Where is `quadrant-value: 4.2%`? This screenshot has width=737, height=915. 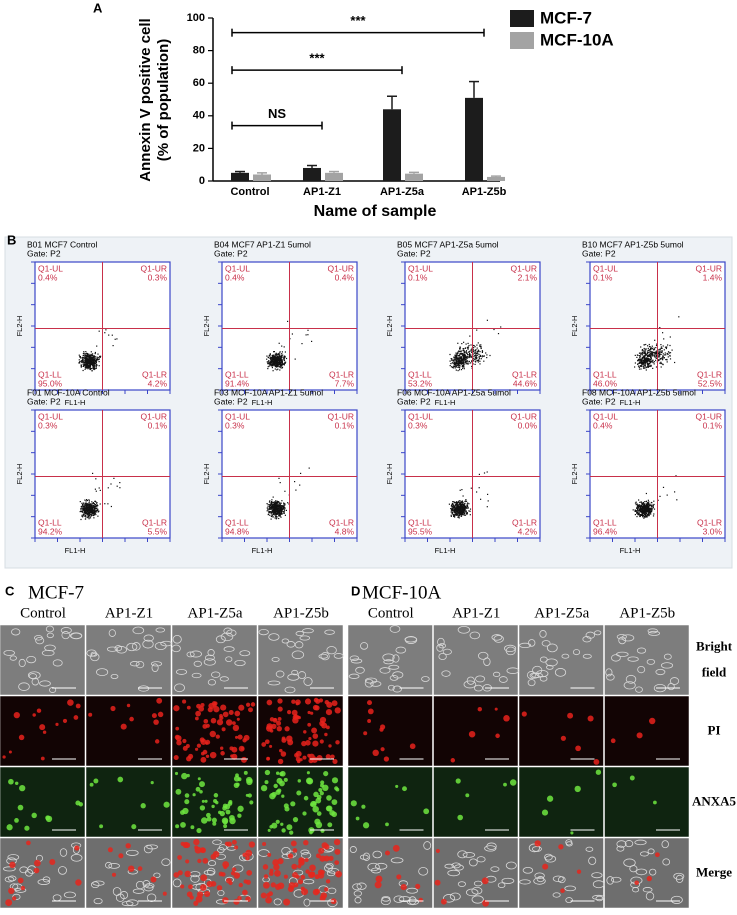 quadrant-value: 4.2% is located at coordinates (158, 383).